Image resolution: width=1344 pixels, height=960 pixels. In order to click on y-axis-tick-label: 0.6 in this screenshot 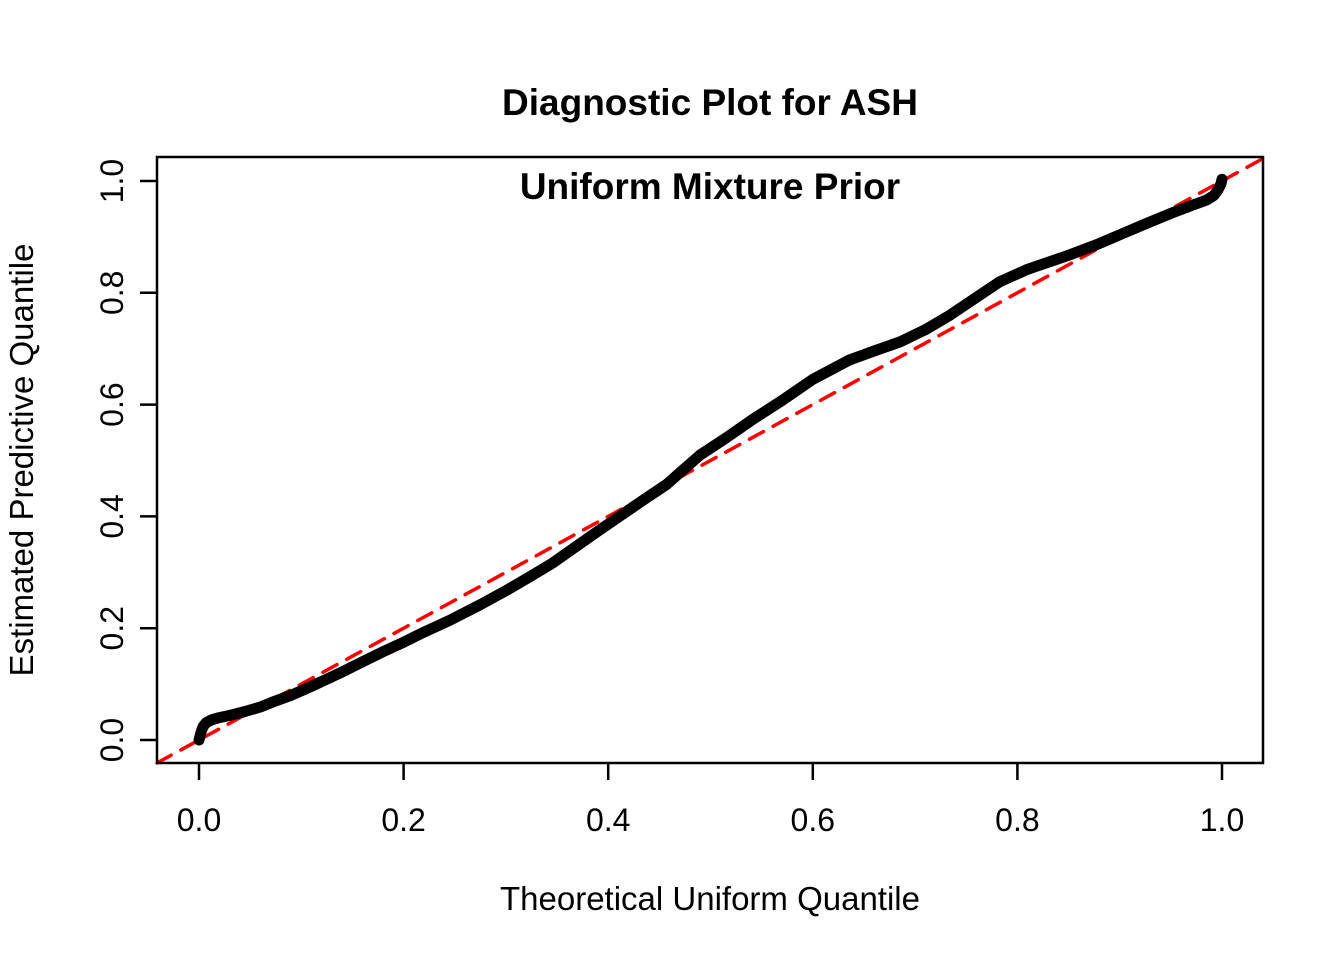, I will do `click(112, 404)`.